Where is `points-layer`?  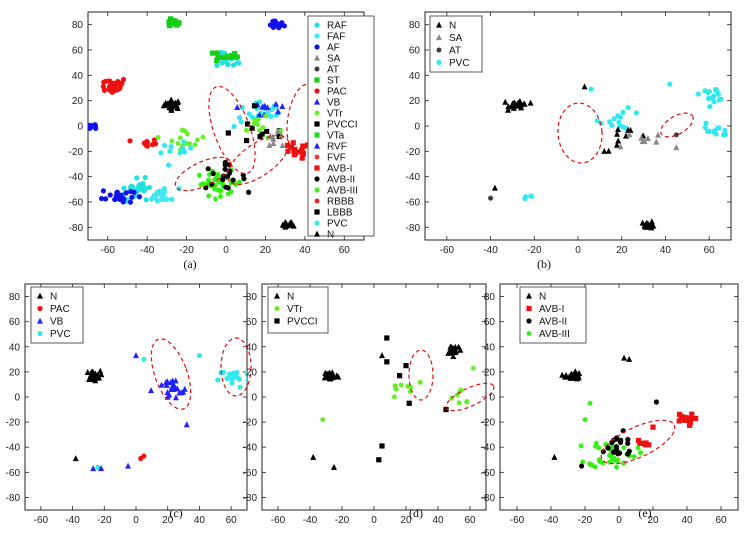 points-layer is located at coordinates (226, 123).